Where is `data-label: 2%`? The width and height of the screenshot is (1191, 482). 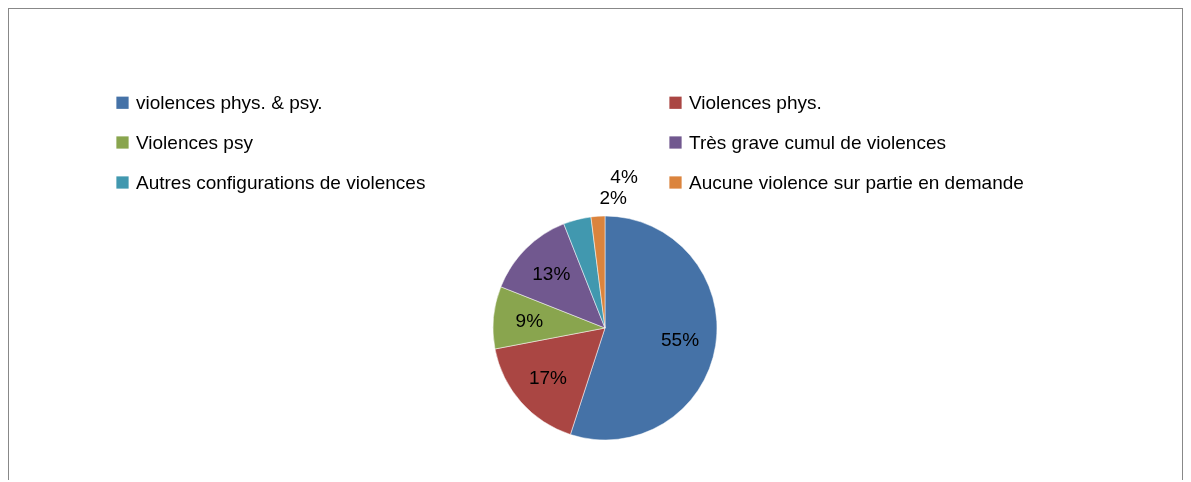 data-label: 2% is located at coordinates (613, 198).